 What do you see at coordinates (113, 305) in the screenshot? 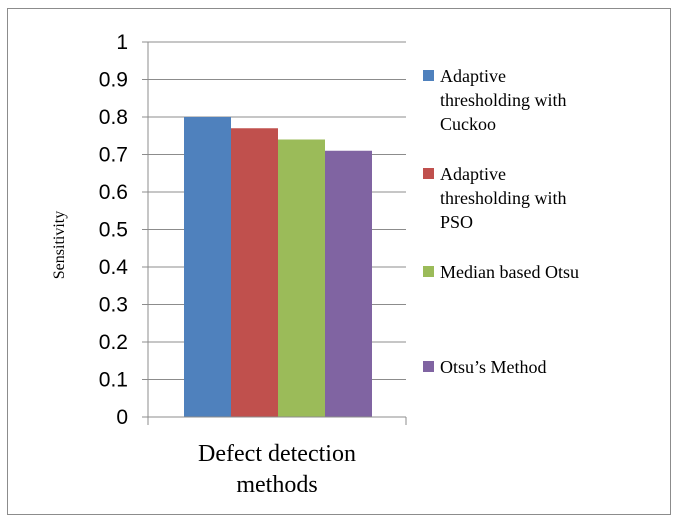
I see `y-tick-label: 0.3` at bounding box center [113, 305].